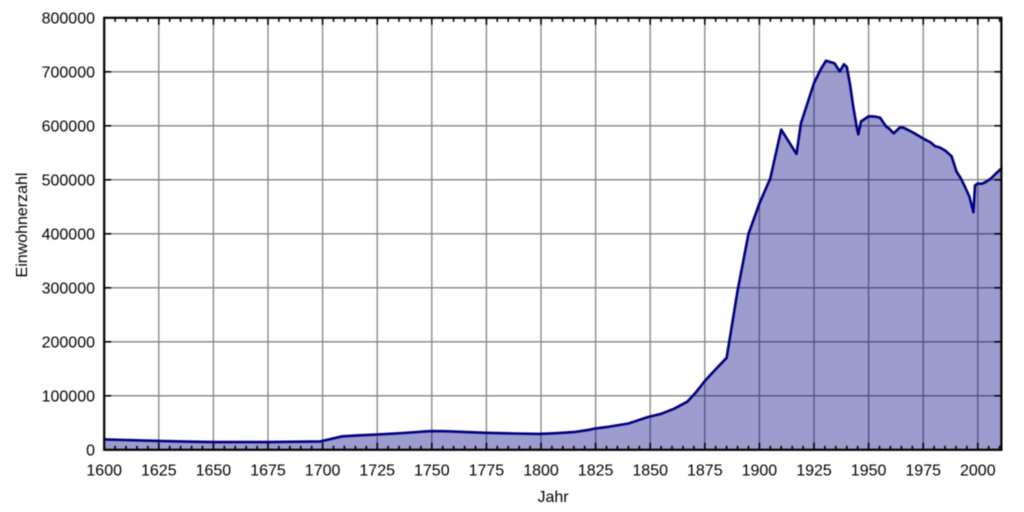 The height and width of the screenshot is (512, 1024). What do you see at coordinates (814, 470) in the screenshot?
I see `svg-text: 1925` at bounding box center [814, 470].